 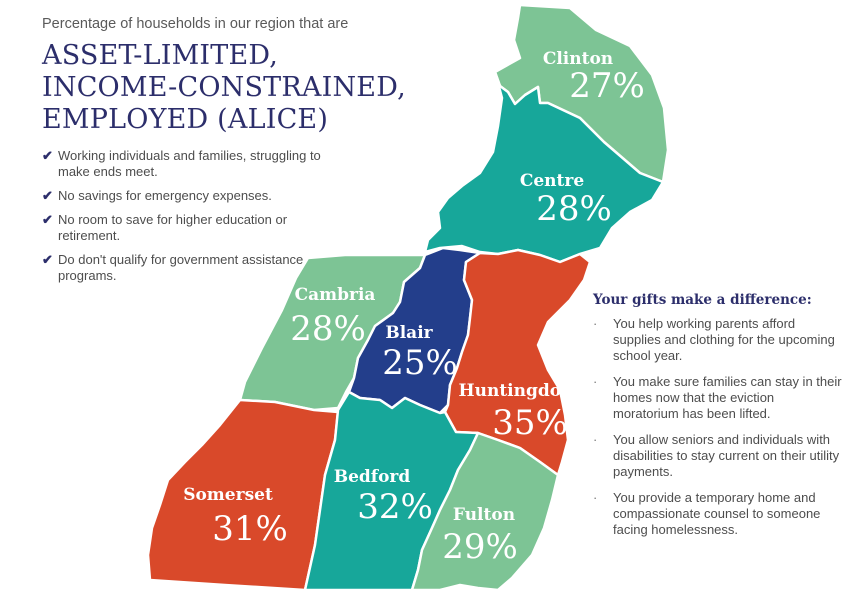 I want to click on county-label-centre: Centre, so click(x=552, y=181).